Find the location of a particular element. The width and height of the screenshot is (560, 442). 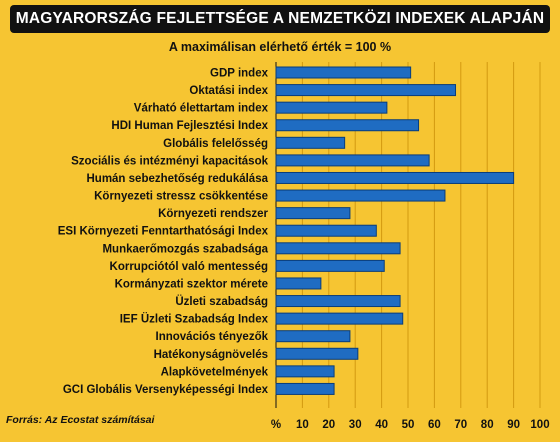

category-label: Várható élettartam index is located at coordinates (201, 109).